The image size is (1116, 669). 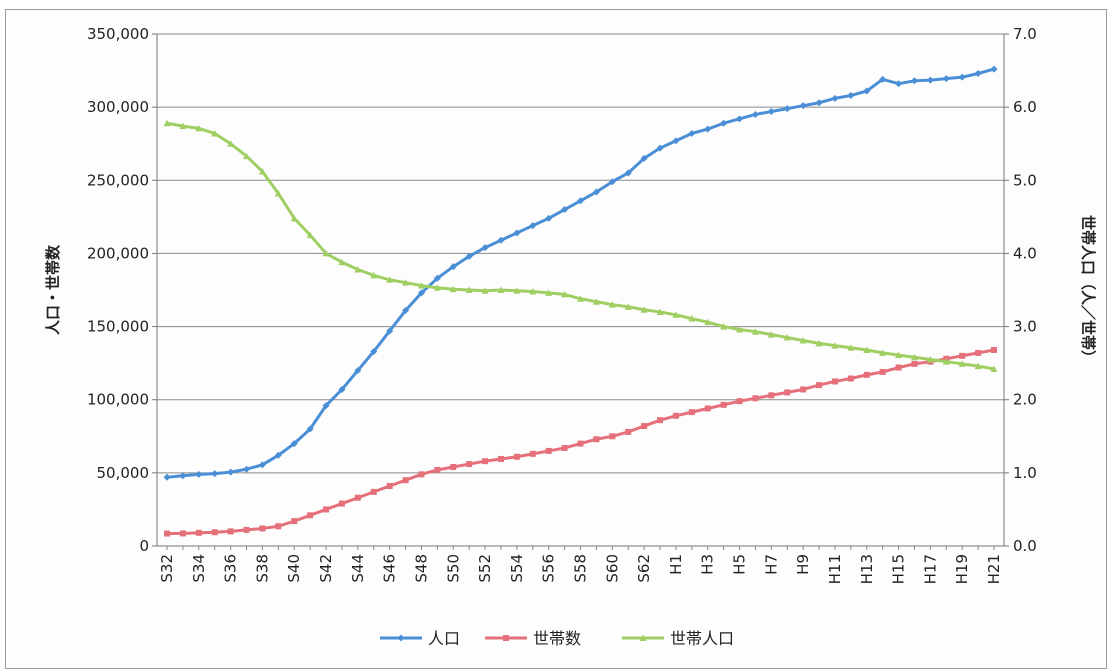 What do you see at coordinates (485, 568) in the screenshot?
I see `x-tick-label: S52` at bounding box center [485, 568].